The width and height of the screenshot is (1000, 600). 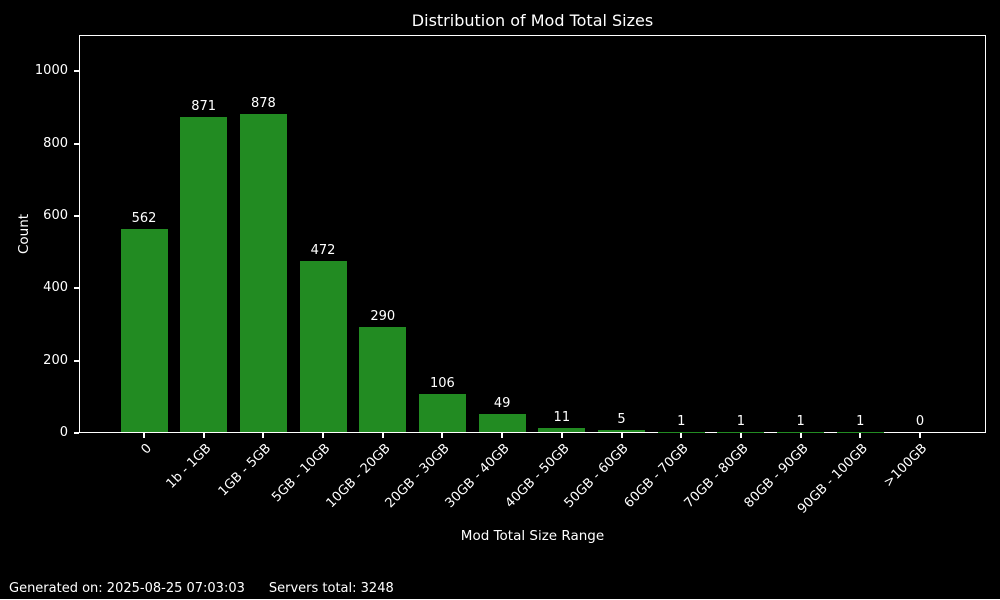 What do you see at coordinates (55, 360) in the screenshot?
I see `y-tick-label: 200` at bounding box center [55, 360].